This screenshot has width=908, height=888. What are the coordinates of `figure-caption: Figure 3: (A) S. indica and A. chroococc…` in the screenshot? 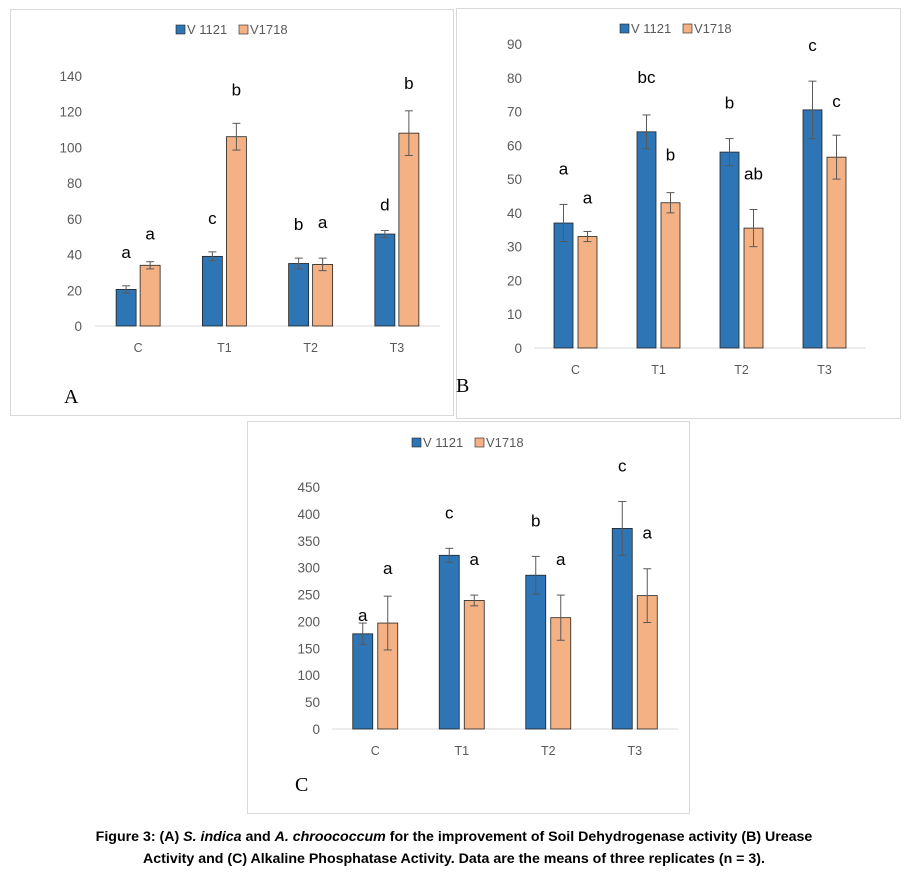 It's located at (454, 848).